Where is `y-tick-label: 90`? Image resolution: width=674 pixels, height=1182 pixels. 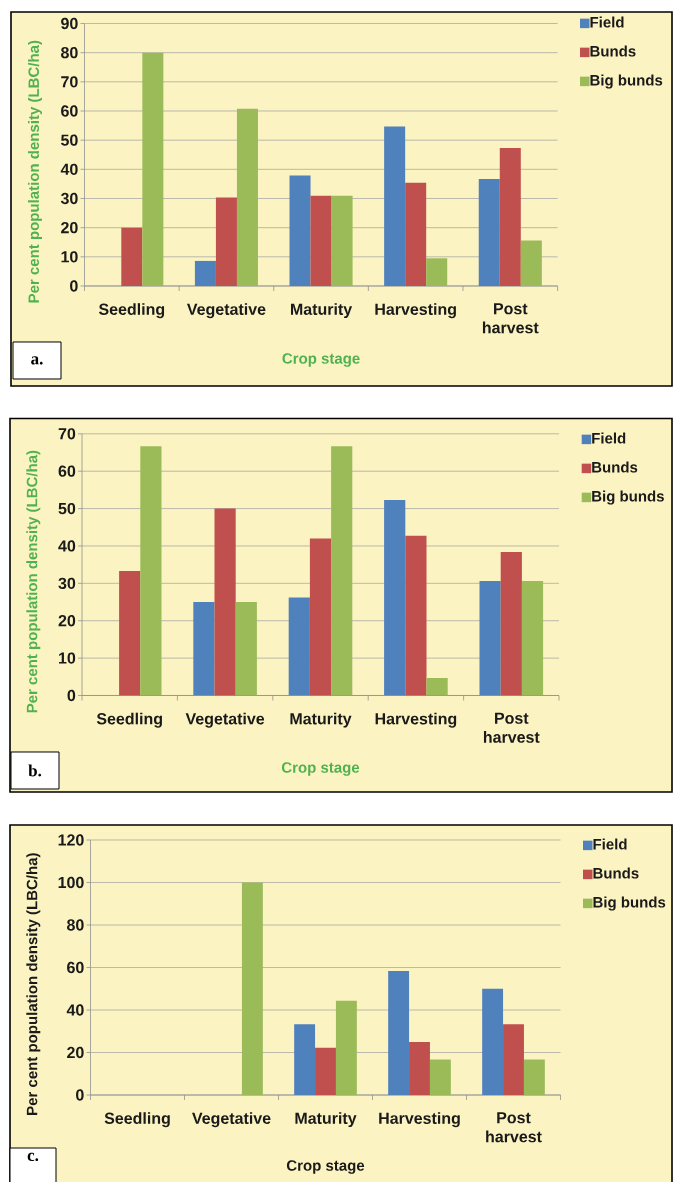 y-tick-label: 90 is located at coordinates (69, 23).